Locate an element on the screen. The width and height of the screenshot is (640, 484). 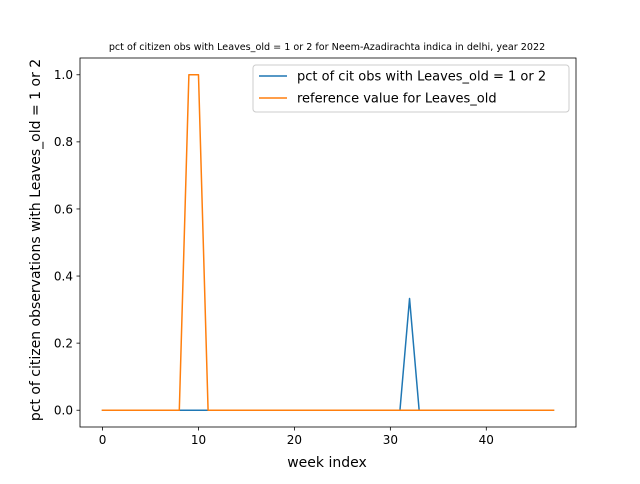
x-tick-label: 10 is located at coordinates (198, 440).